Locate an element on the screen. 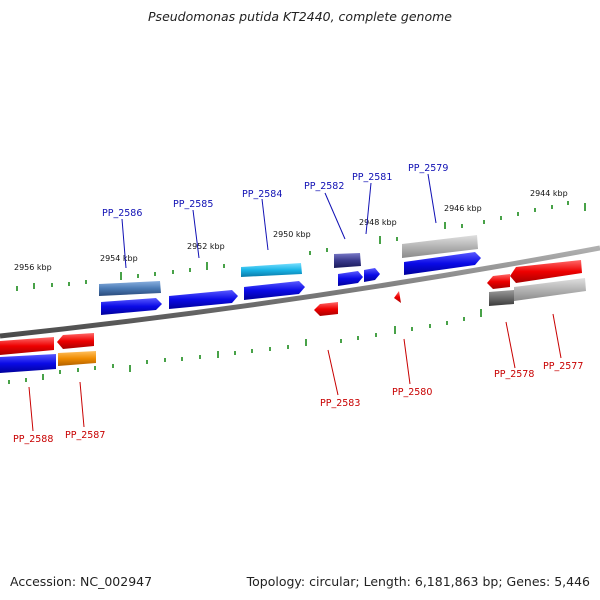  accession-text: Accession: NC_002947 is located at coordinates (81, 581).